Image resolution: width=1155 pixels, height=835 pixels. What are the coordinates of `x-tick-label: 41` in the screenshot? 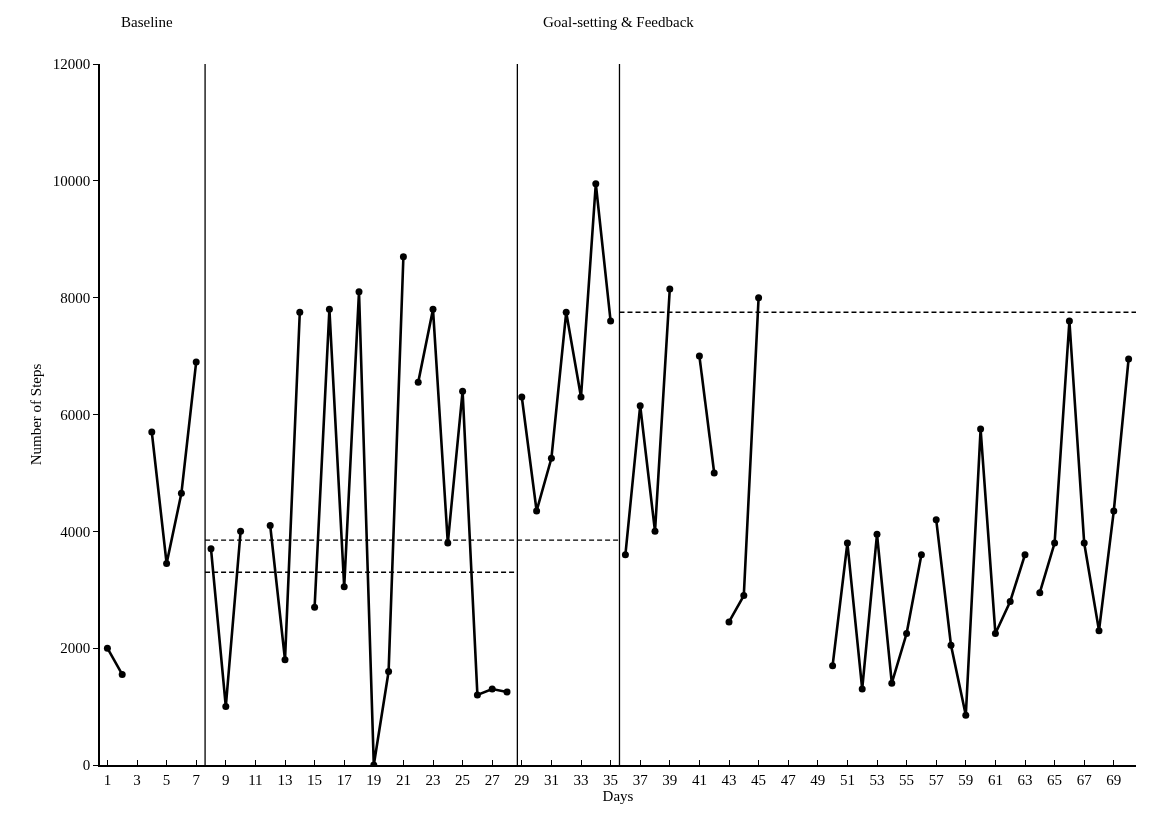 It's located at (699, 779).